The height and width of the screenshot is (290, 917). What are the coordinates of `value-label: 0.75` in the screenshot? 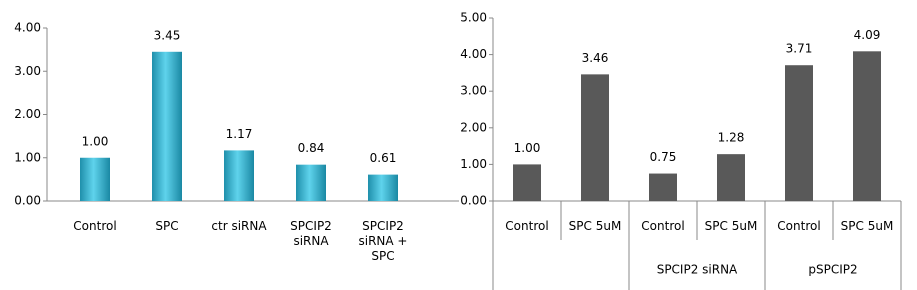 It's located at (663, 157).